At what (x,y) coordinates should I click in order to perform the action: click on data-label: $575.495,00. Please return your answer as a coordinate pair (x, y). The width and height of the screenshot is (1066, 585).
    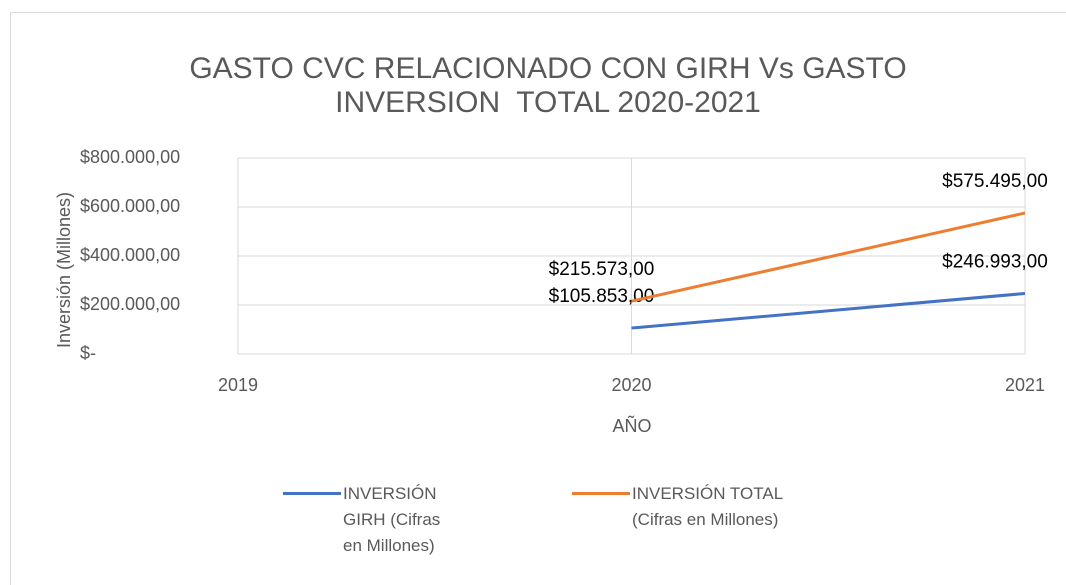
    Looking at the image, I should click on (995, 181).